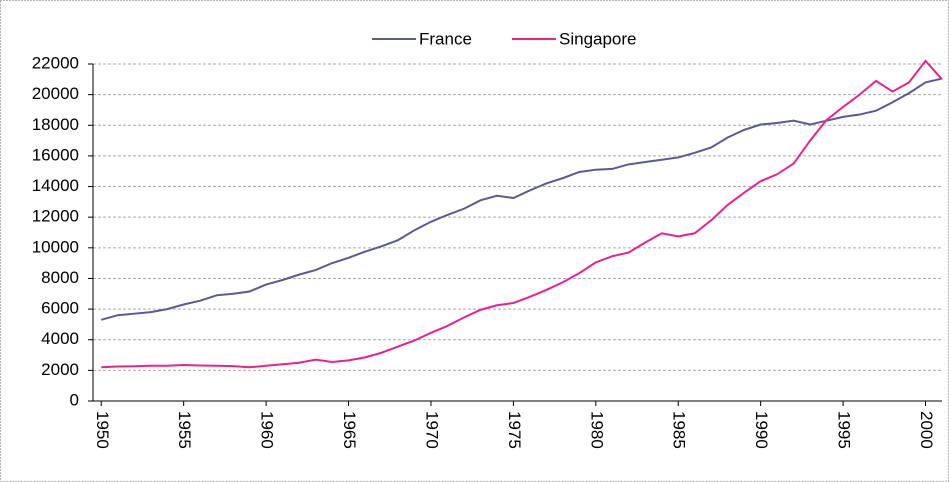  What do you see at coordinates (55, 154) in the screenshot?
I see `y-tick-label: 16000` at bounding box center [55, 154].